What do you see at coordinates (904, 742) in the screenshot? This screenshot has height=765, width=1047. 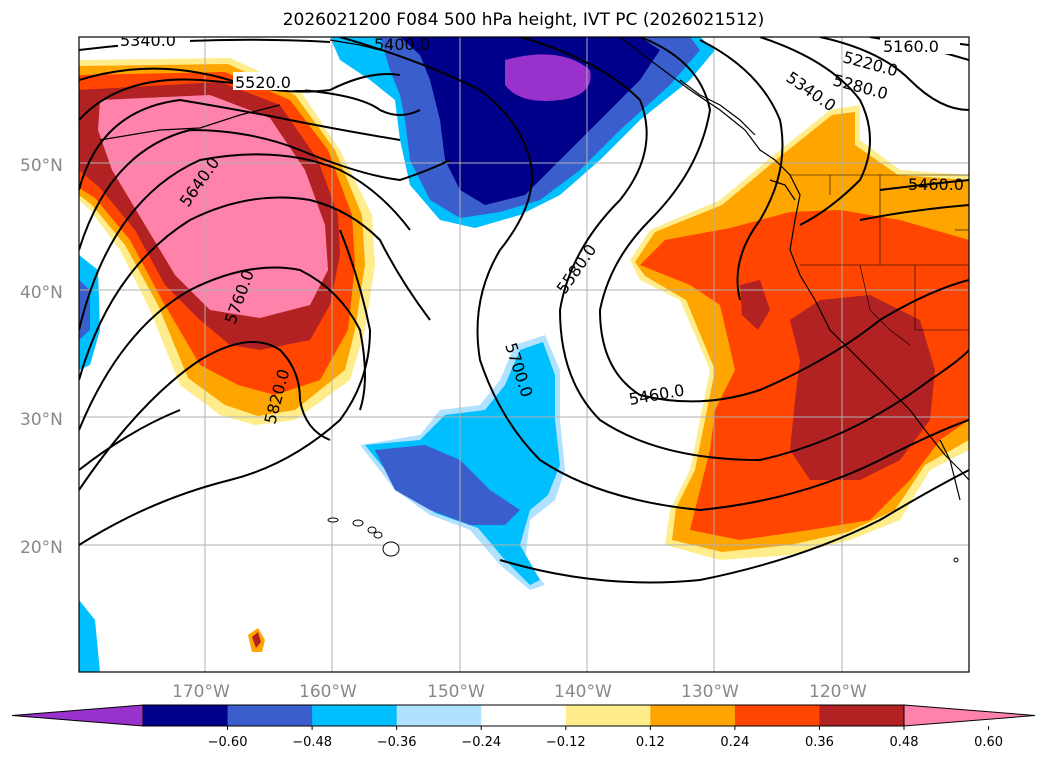 I see `colorbar-tick-label: 0.48` at bounding box center [904, 742].